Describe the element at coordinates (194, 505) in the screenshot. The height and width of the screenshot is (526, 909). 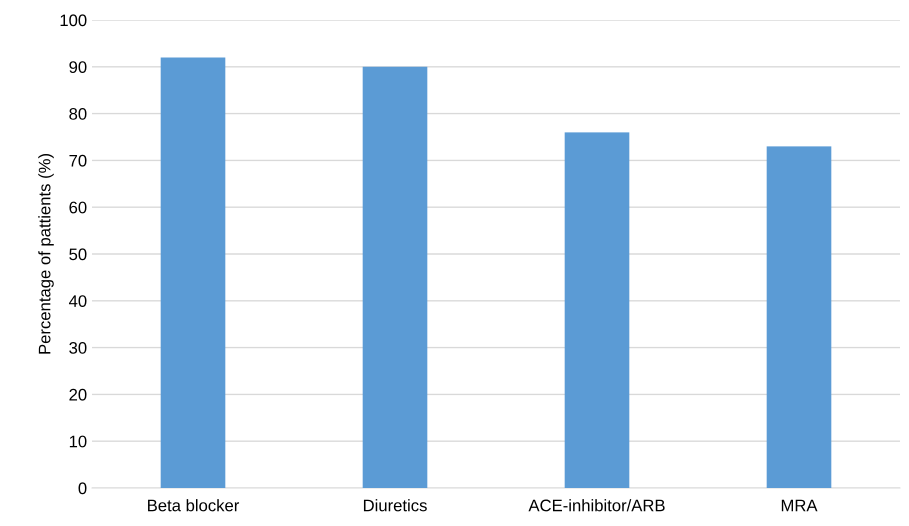
I see `x-tick-label: Beta blocker` at that location.